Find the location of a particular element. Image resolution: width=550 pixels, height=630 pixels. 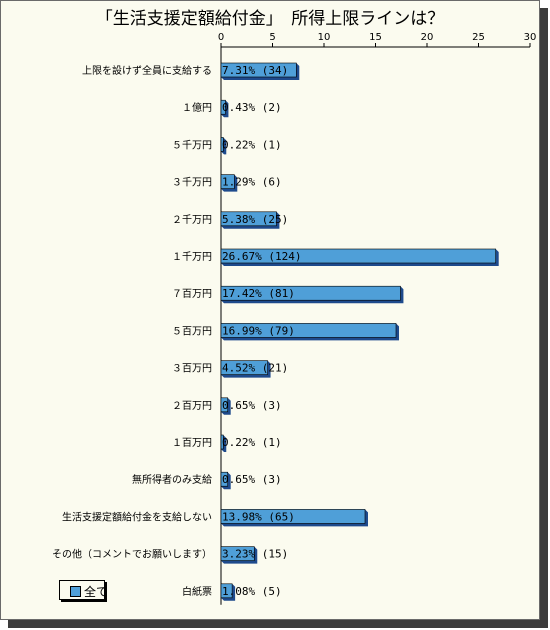

category-label: 無所得者のみ支給 is located at coordinates (172, 479).